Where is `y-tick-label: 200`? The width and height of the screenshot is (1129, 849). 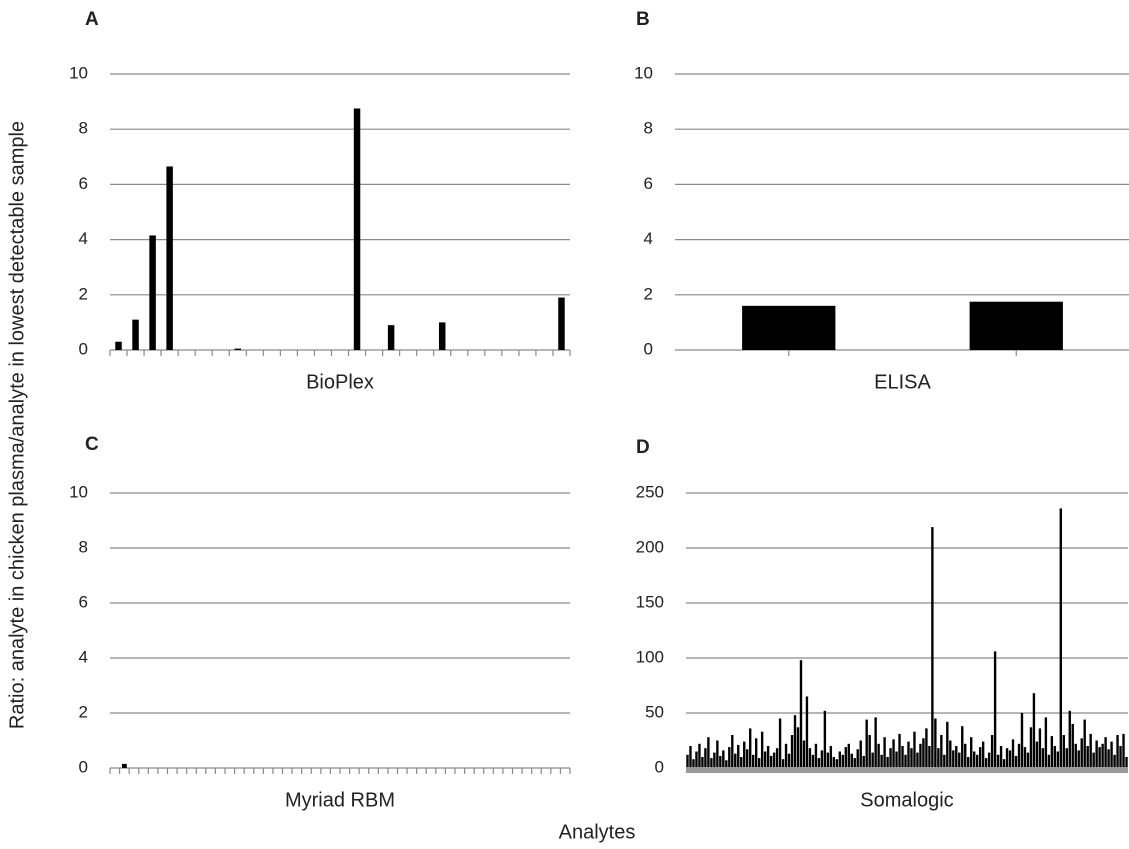
y-tick-label: 200 is located at coordinates (650, 546).